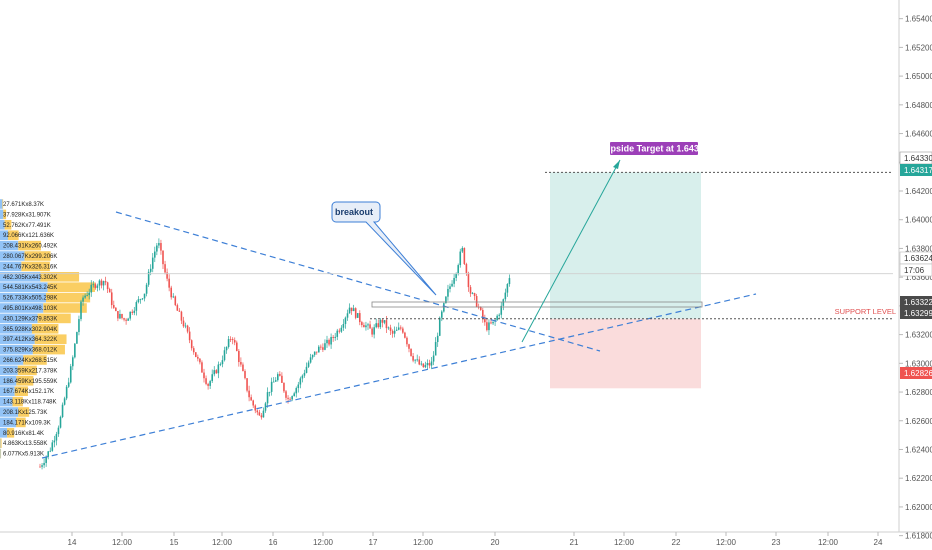 This screenshot has width=932, height=550. Describe the element at coordinates (571, 251) in the screenshot. I see `target-arrow-line` at that location.